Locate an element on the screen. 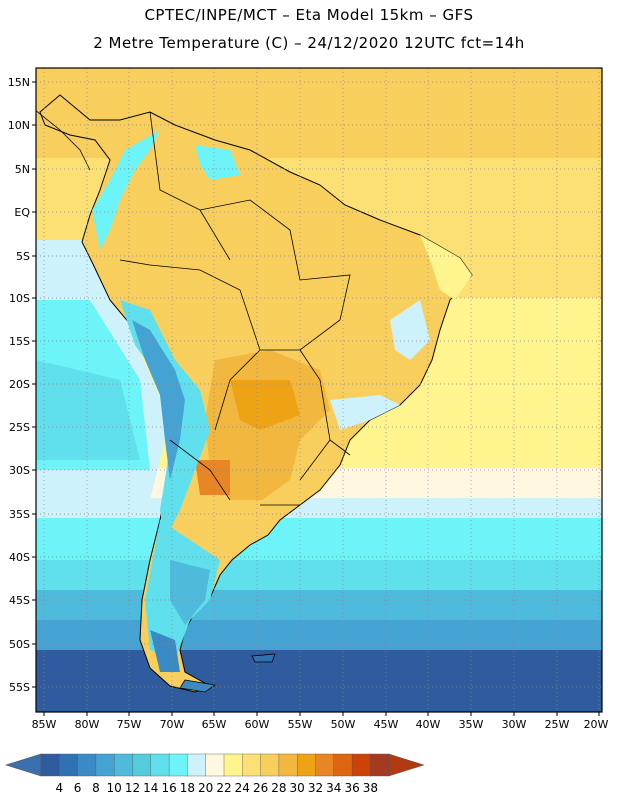 The height and width of the screenshot is (800, 618). lon-label: 35W is located at coordinates (471, 724).